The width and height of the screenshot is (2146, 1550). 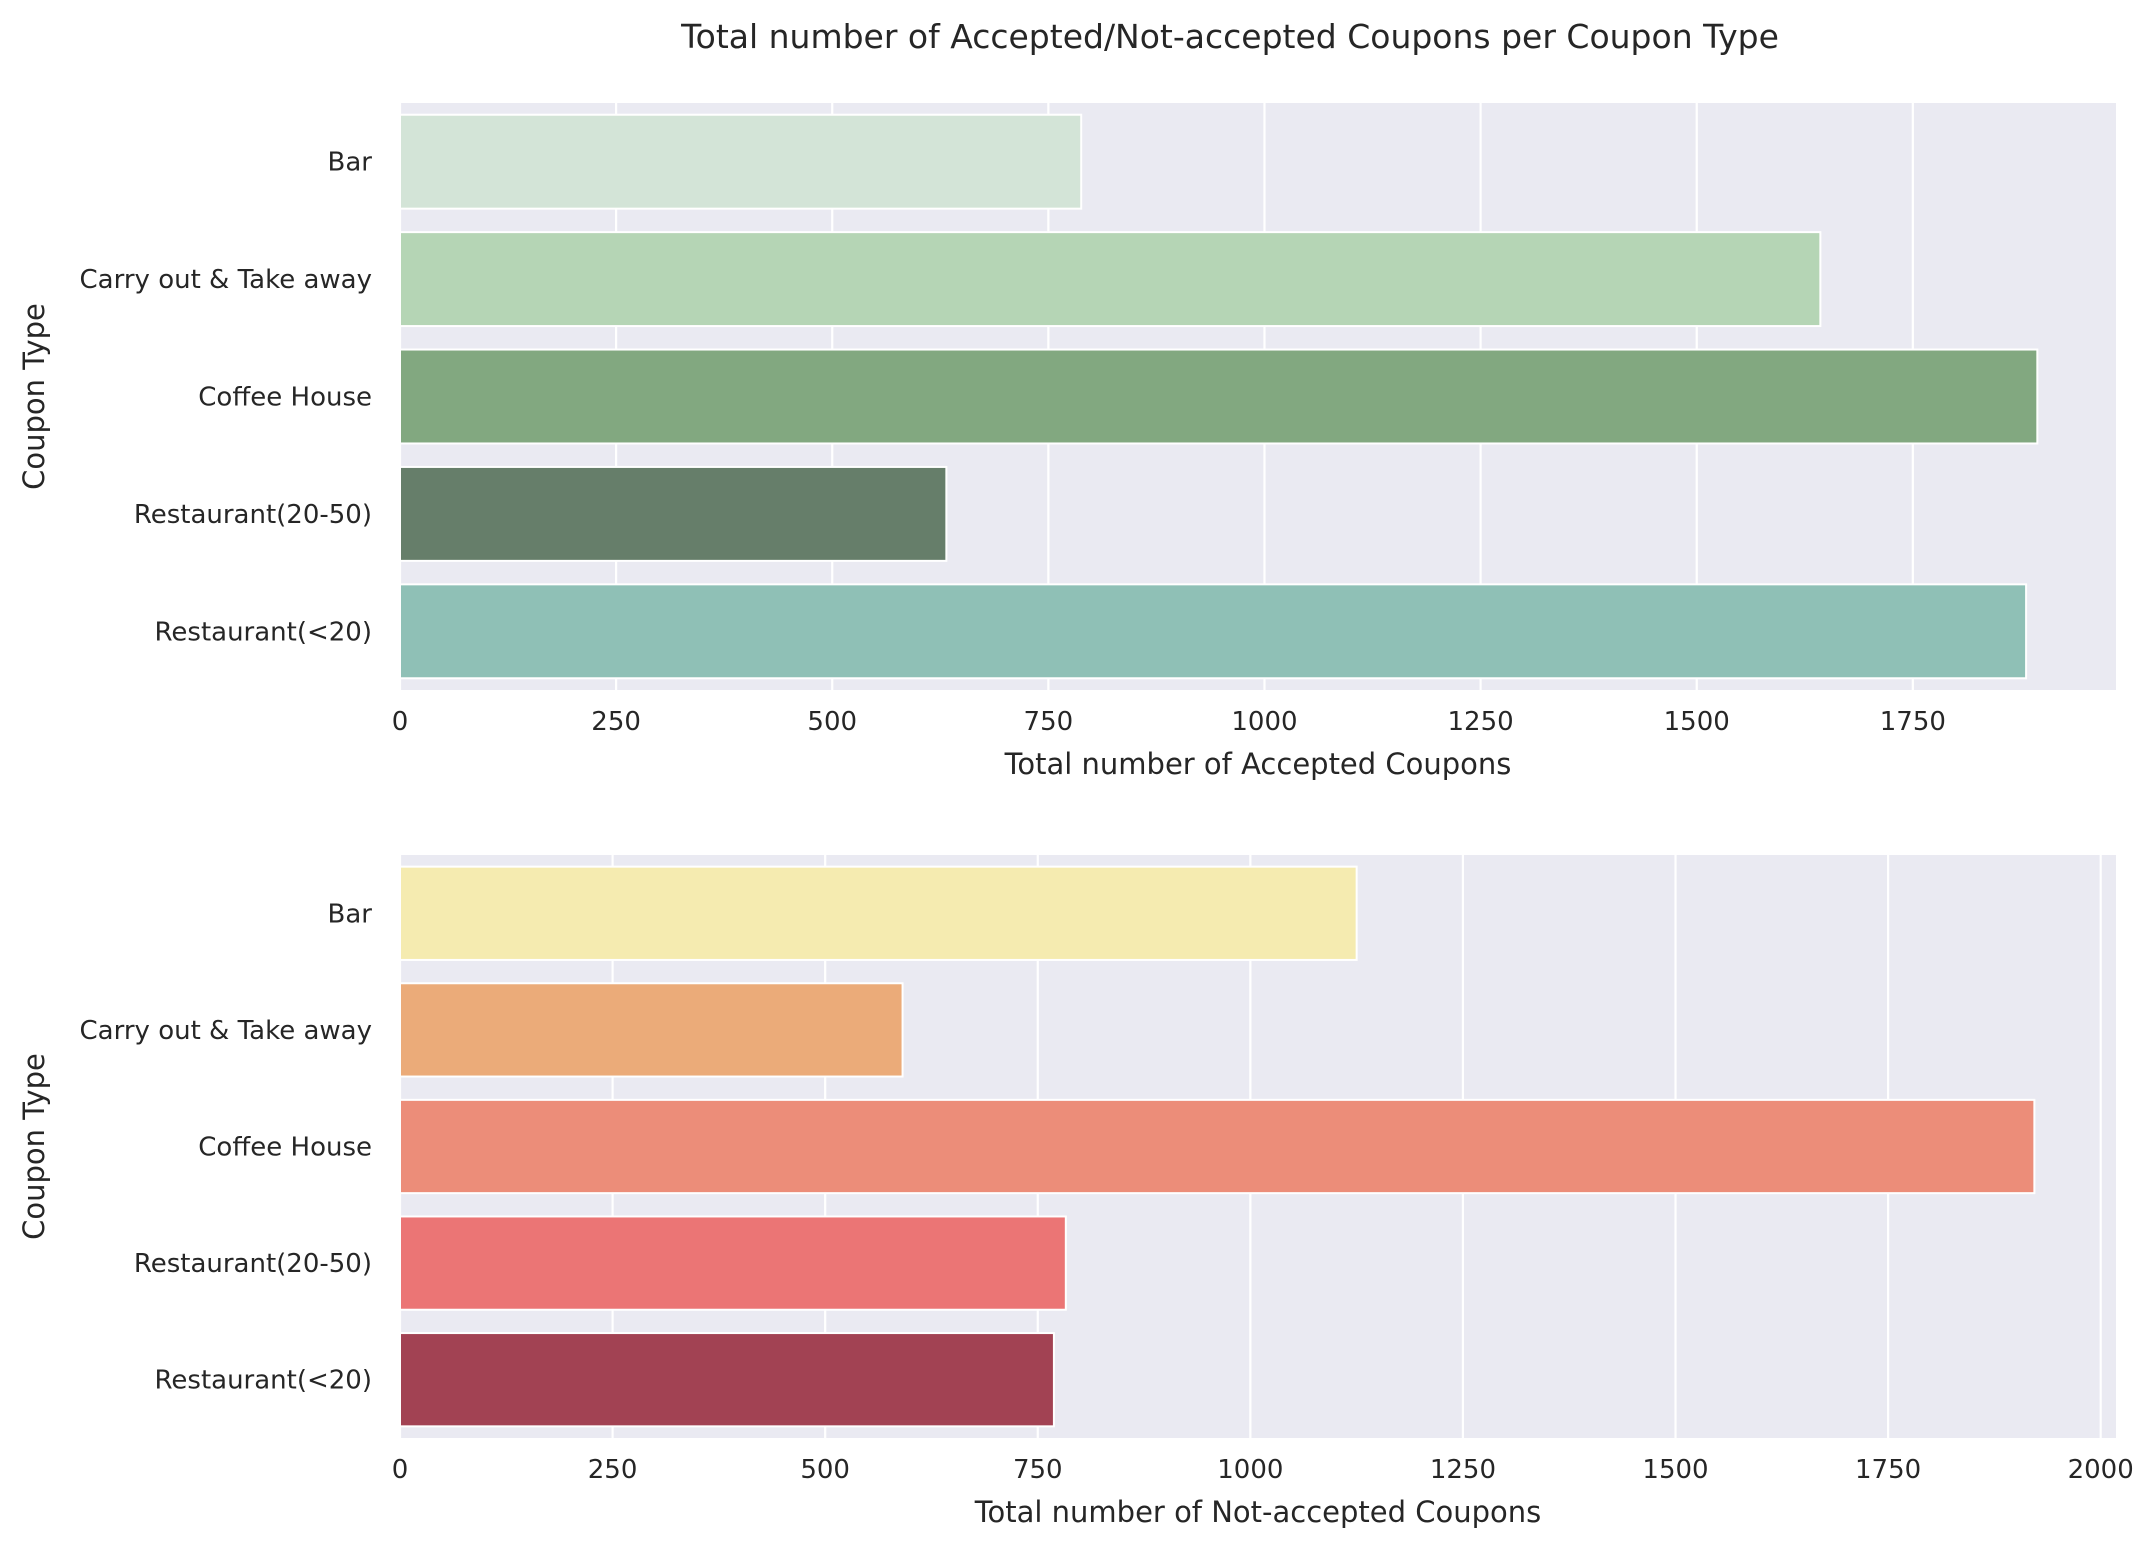 What do you see at coordinates (2101, 1470) in the screenshot?
I see `x-tick-label: 2000` at bounding box center [2101, 1470].